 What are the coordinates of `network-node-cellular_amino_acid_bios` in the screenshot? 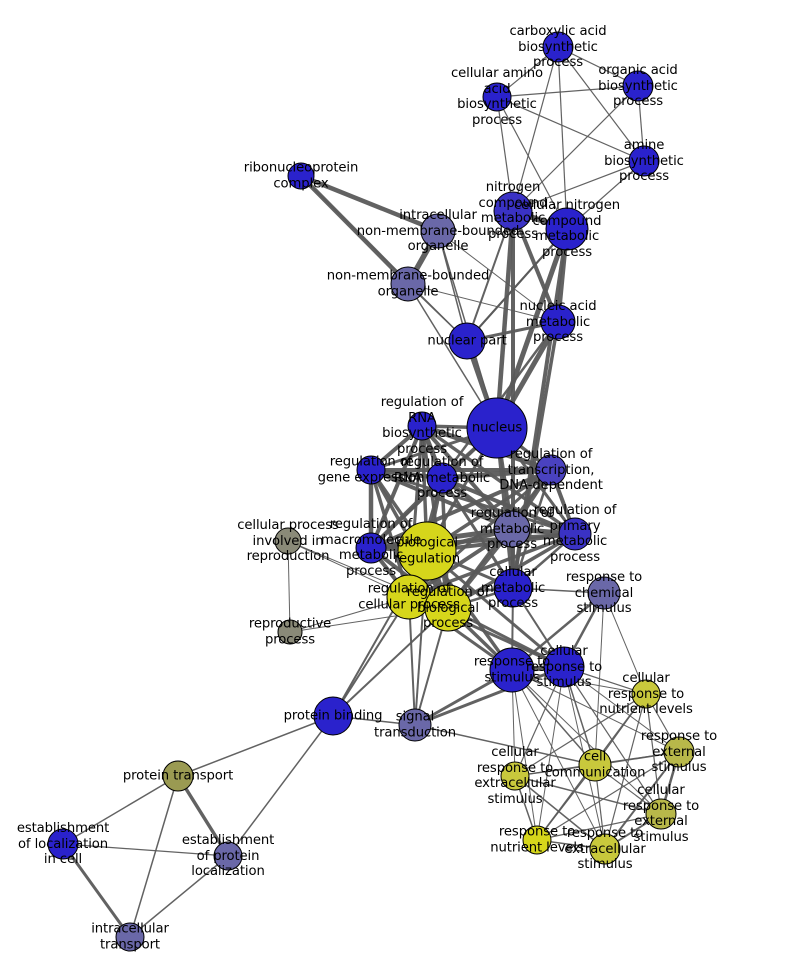 It's located at (497, 97).